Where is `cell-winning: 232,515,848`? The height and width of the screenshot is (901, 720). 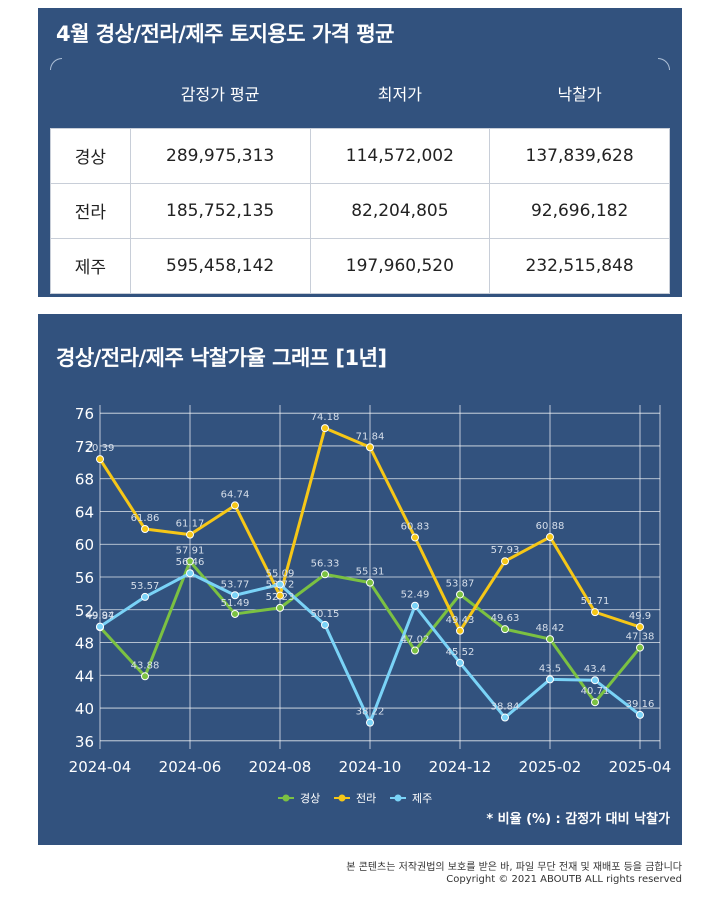
cell-winning: 232,515,848 is located at coordinates (579, 265).